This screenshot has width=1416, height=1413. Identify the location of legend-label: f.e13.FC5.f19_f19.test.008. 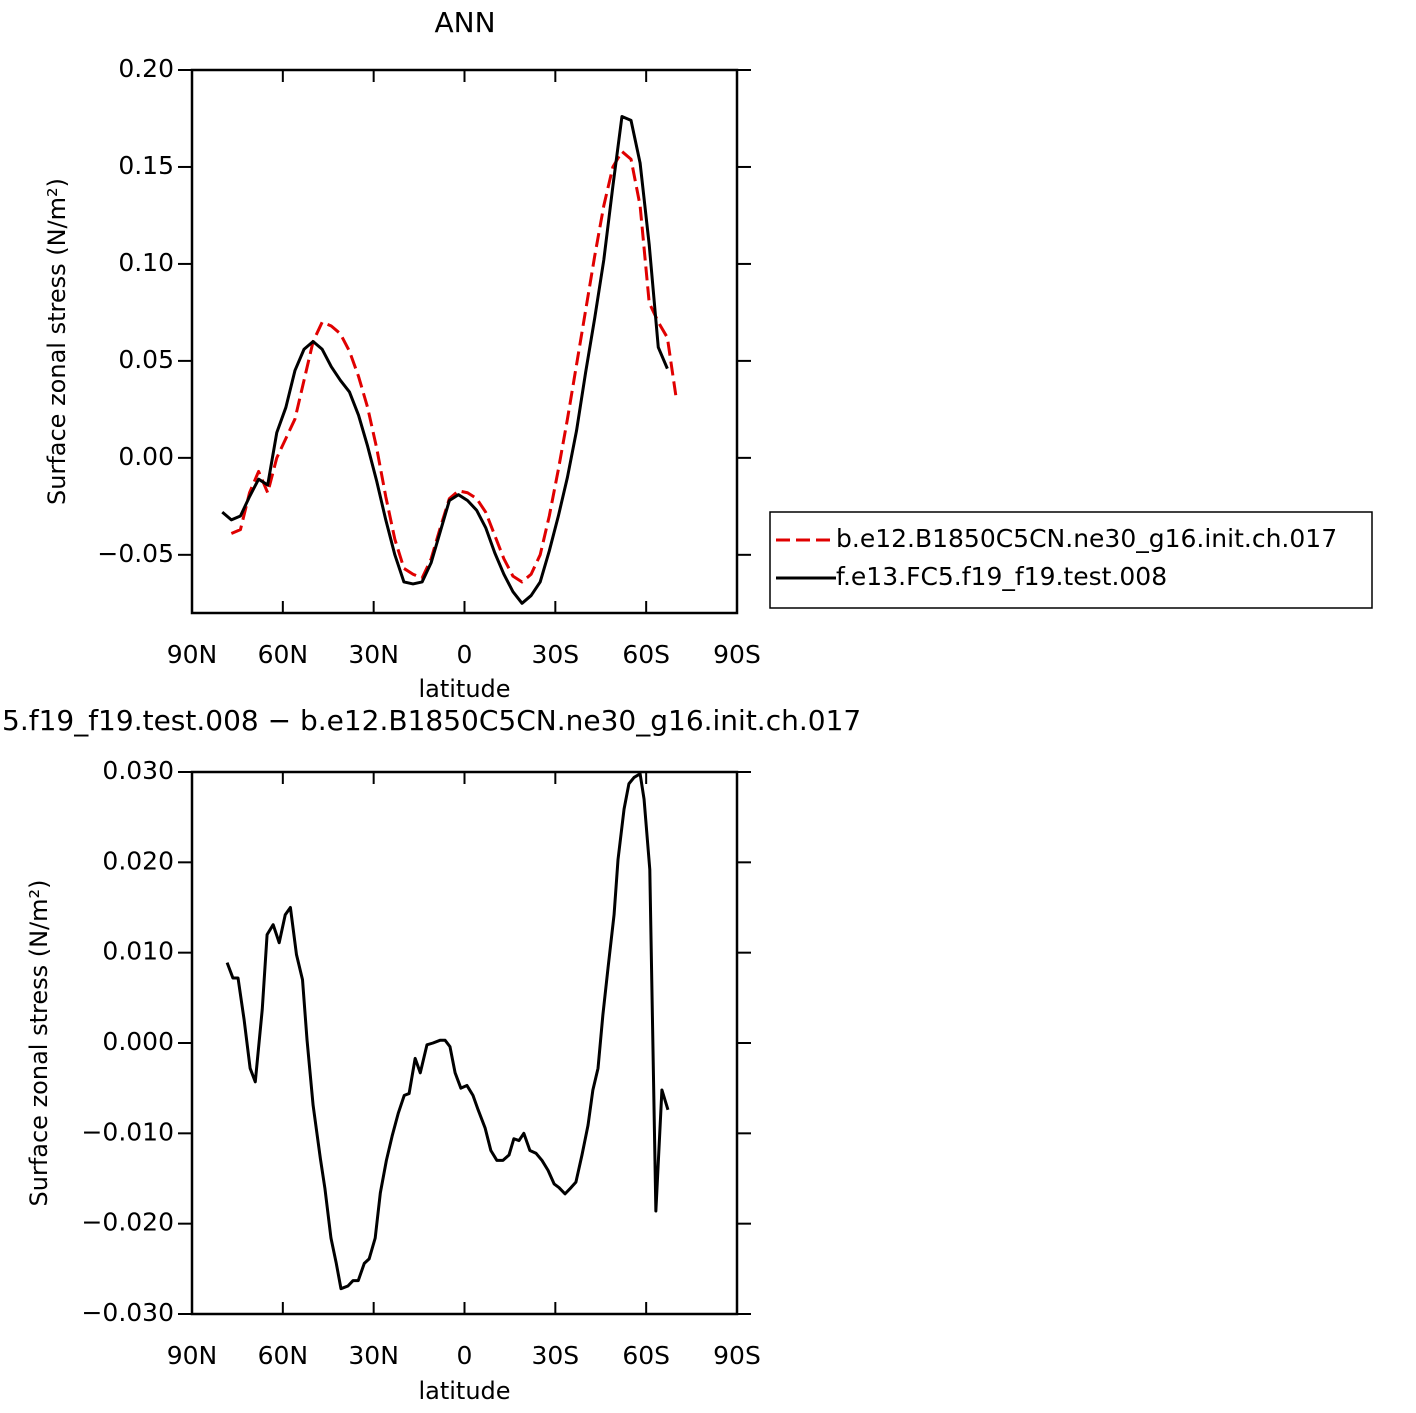
(1001, 576).